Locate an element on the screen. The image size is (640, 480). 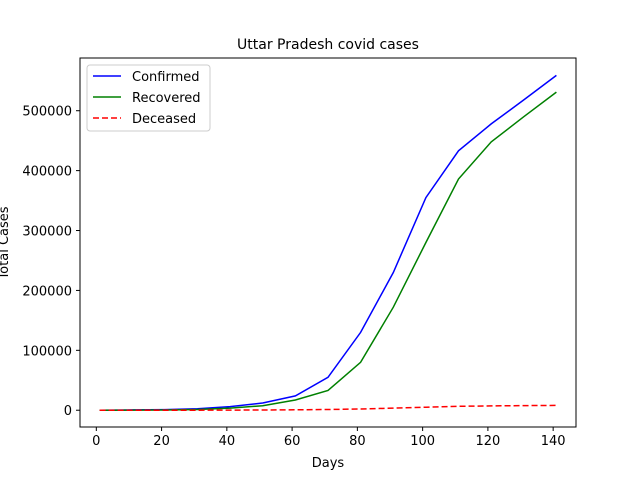
series-line-deceased is located at coordinates (328, 407).